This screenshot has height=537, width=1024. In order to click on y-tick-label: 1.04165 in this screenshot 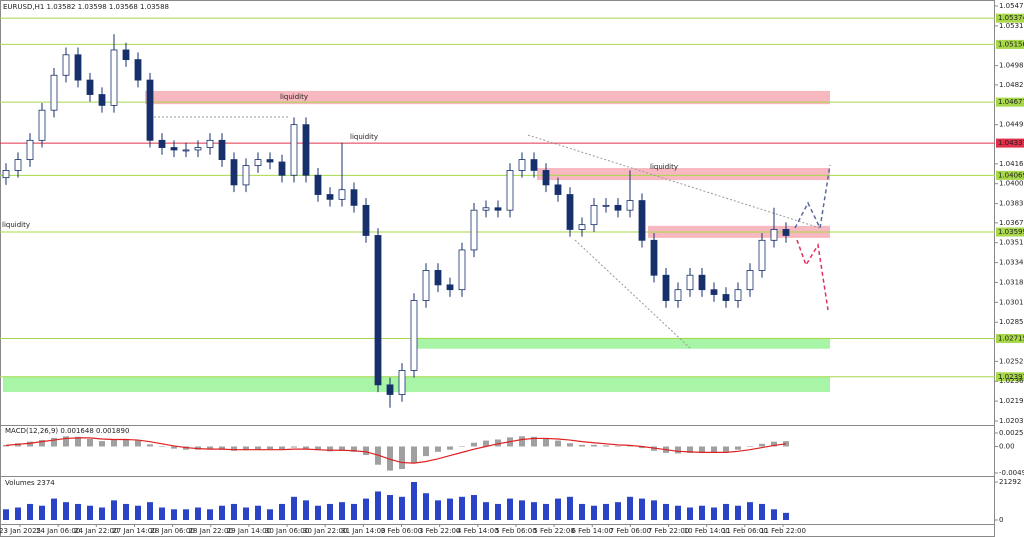, I will do `click(1011, 164)`.